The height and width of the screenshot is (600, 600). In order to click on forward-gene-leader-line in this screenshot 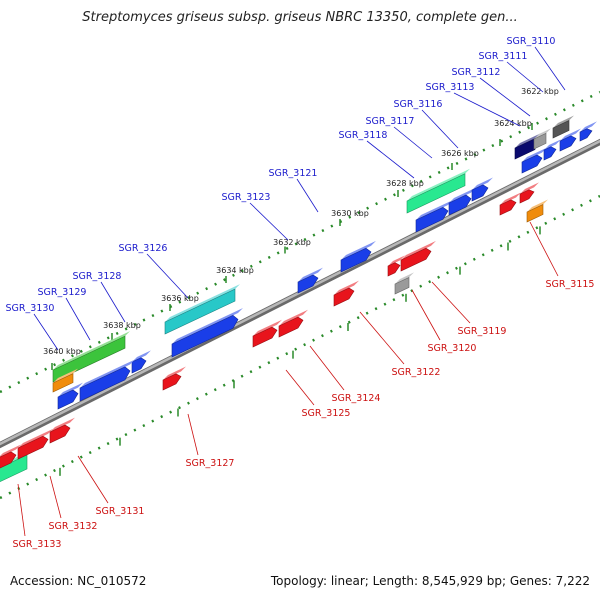, I will do `click(167, 276)`.